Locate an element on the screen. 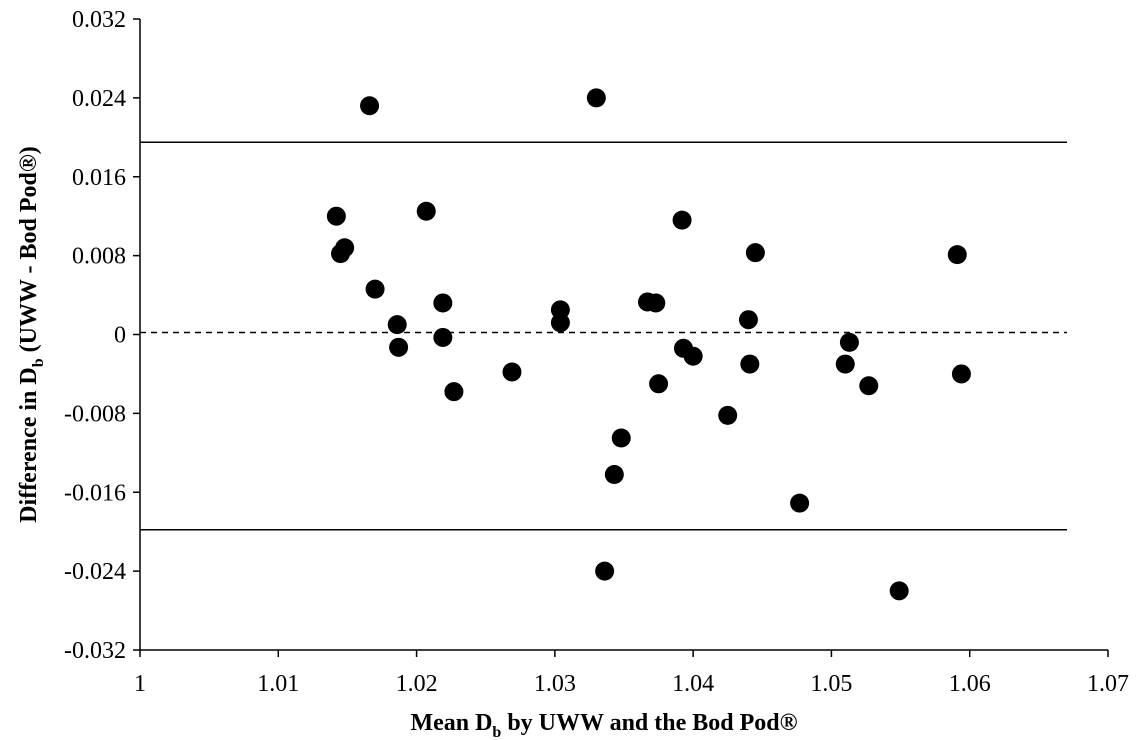  y-tick-label: 0.032 is located at coordinates (99, 20).